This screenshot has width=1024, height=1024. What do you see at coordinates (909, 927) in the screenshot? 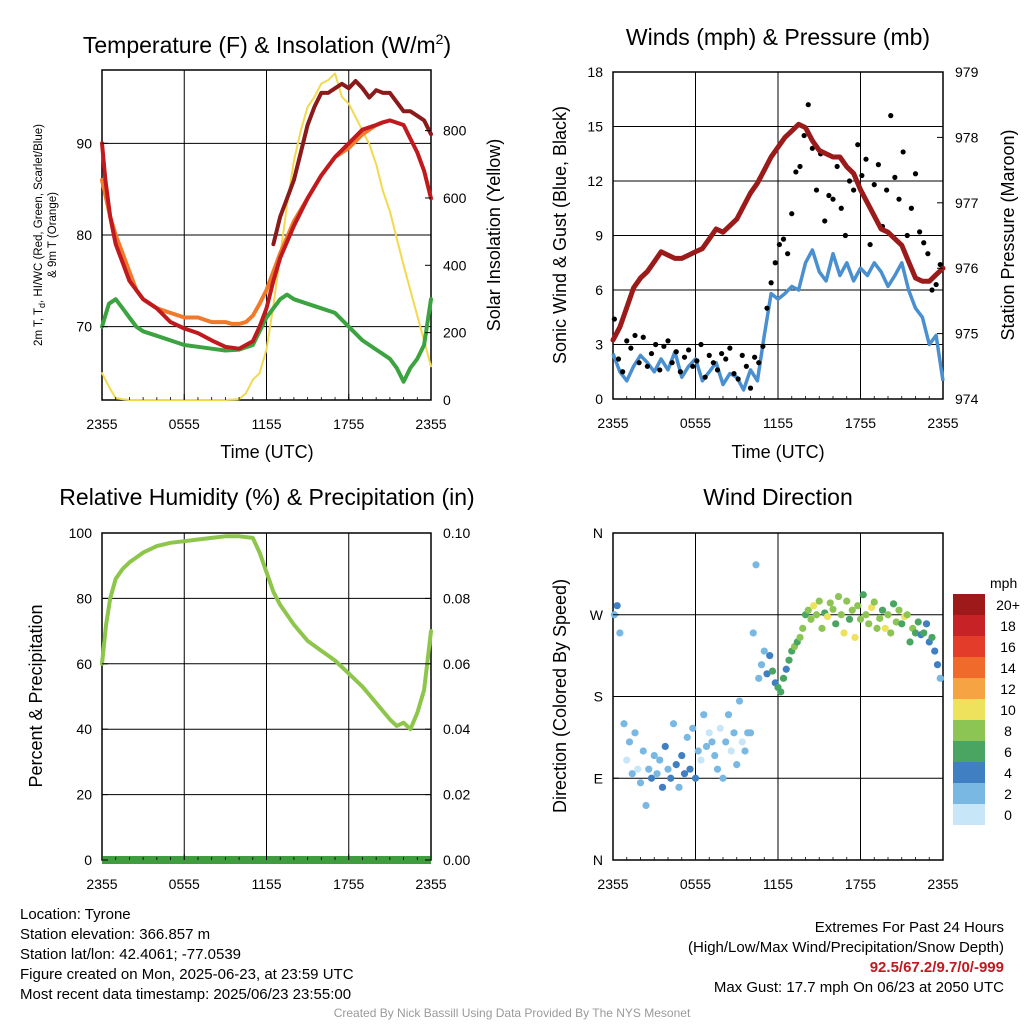
I see `extremes-title: Extremes For Past 24 Hours` at bounding box center [909, 927].